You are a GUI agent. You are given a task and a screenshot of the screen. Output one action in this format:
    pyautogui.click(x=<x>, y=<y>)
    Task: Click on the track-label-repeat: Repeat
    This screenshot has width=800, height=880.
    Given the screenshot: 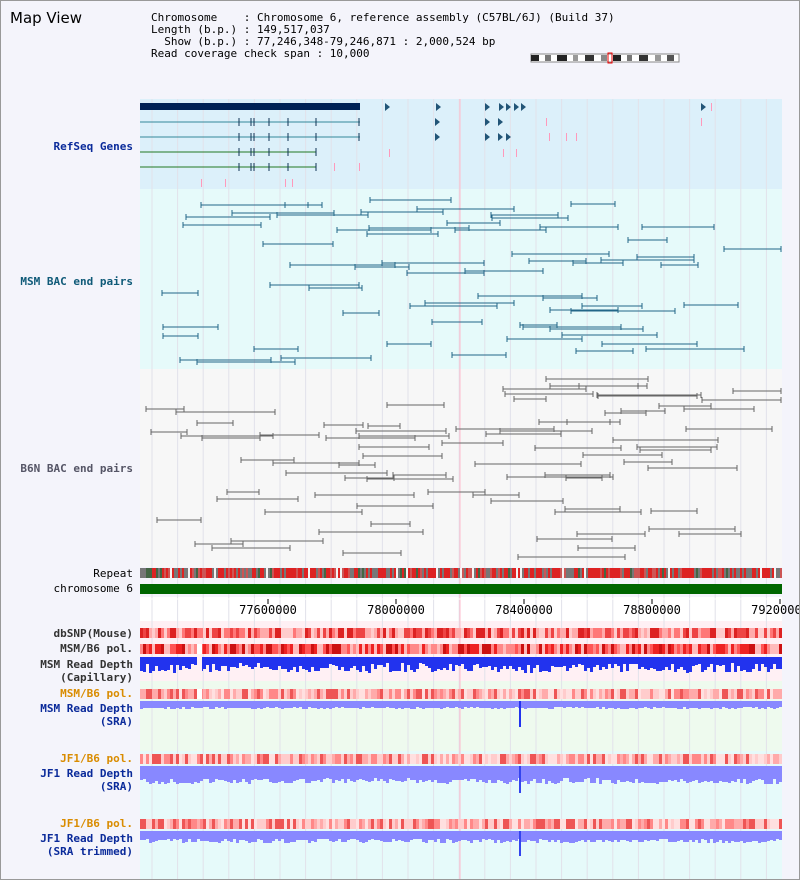 What is the action you would take?
    pyautogui.click(x=113, y=573)
    